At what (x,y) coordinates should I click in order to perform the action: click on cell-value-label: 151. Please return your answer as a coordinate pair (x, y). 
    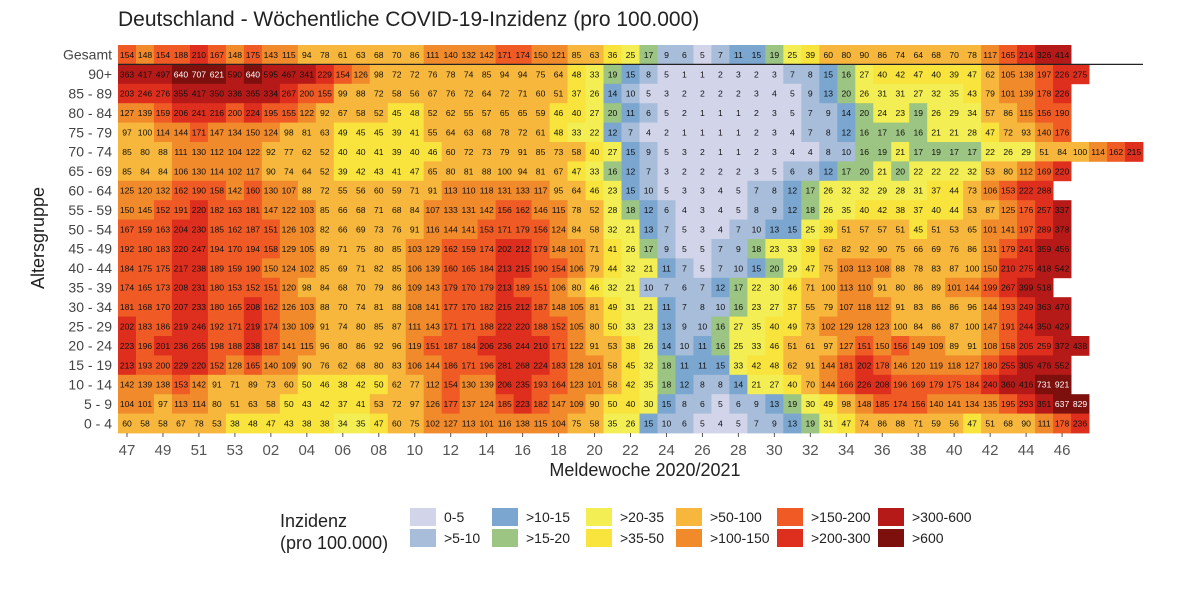
    Looking at the image, I should click on (864, 346).